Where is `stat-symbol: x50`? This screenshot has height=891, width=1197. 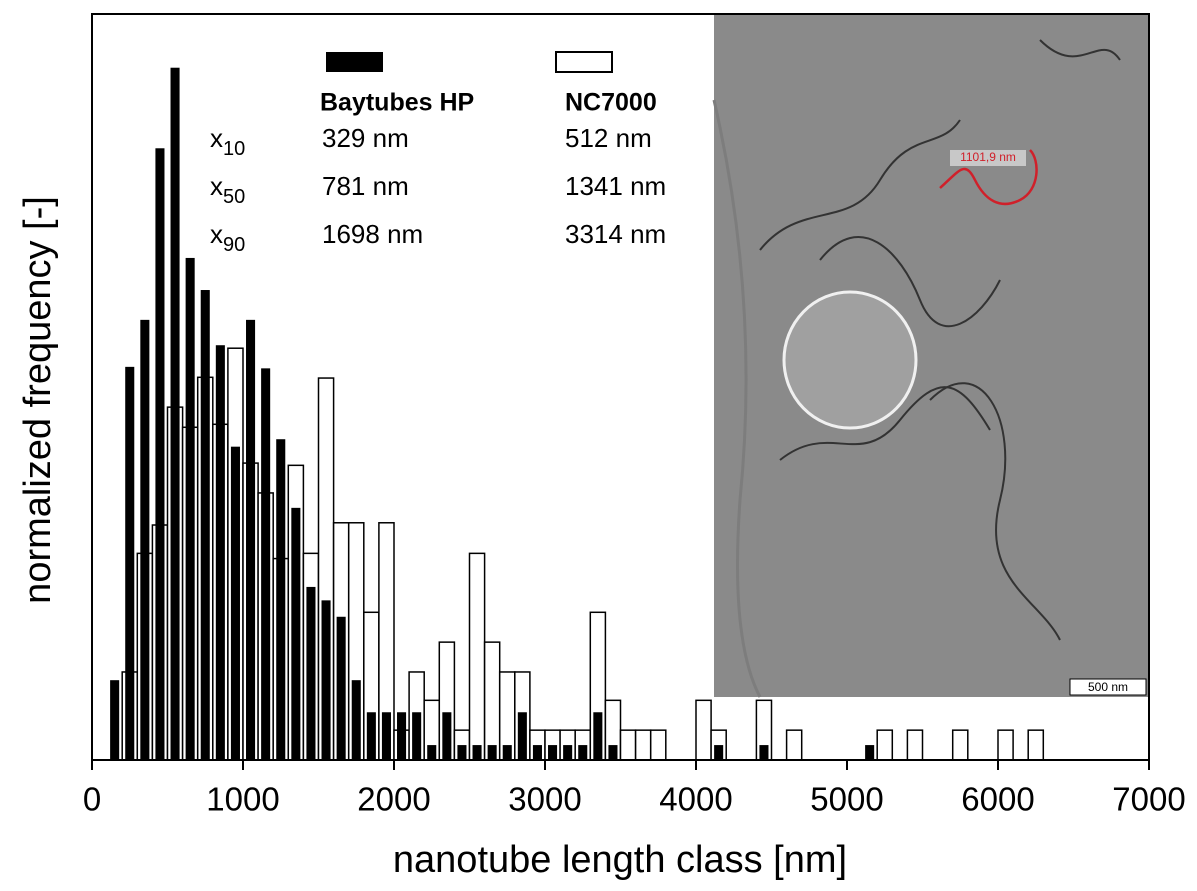
stat-symbol: x50 is located at coordinates (227, 189).